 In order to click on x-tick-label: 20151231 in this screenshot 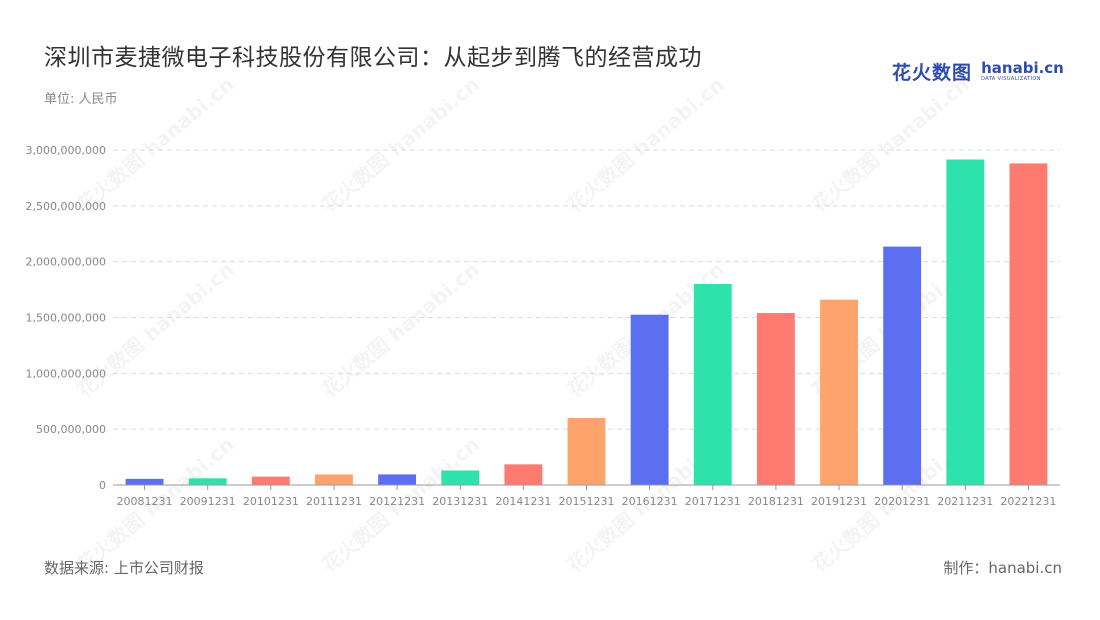, I will do `click(587, 501)`.